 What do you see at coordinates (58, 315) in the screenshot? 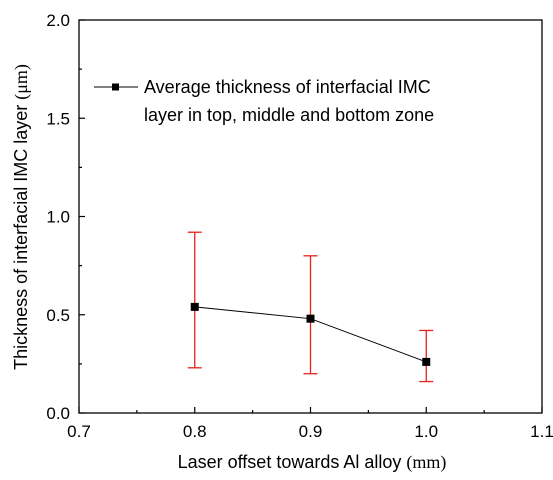
I see `y-tick-label-1: 0.5` at bounding box center [58, 315].